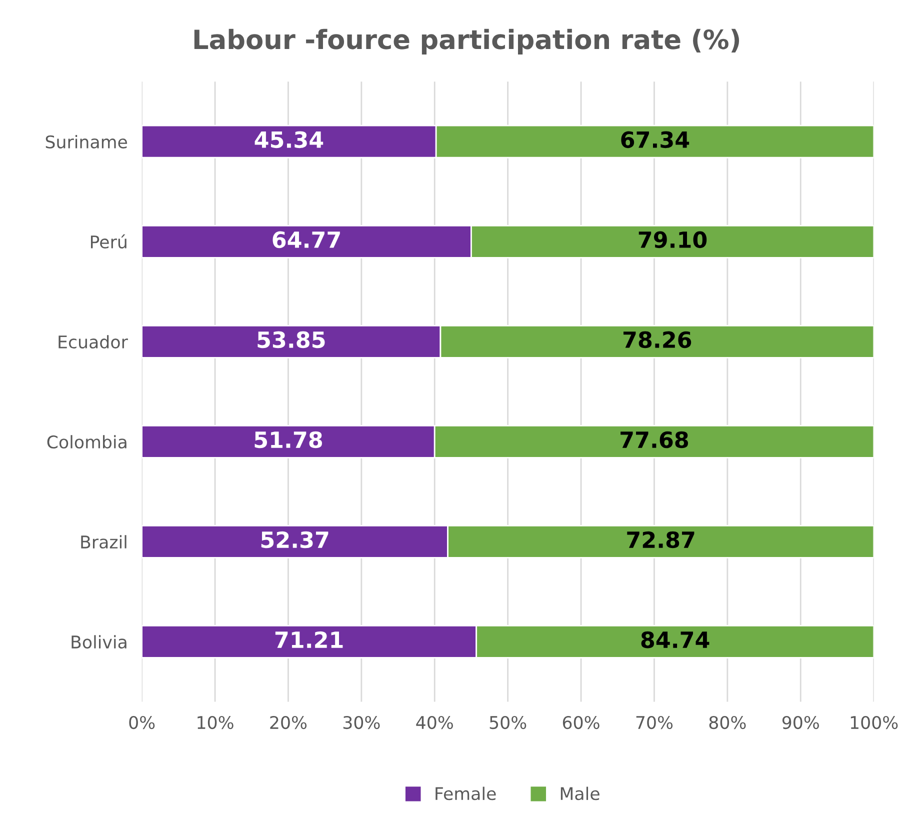 Image resolution: width=915 pixels, height=816 pixels. What do you see at coordinates (108, 241) in the screenshot?
I see `y-tick-label: Perú` at bounding box center [108, 241].